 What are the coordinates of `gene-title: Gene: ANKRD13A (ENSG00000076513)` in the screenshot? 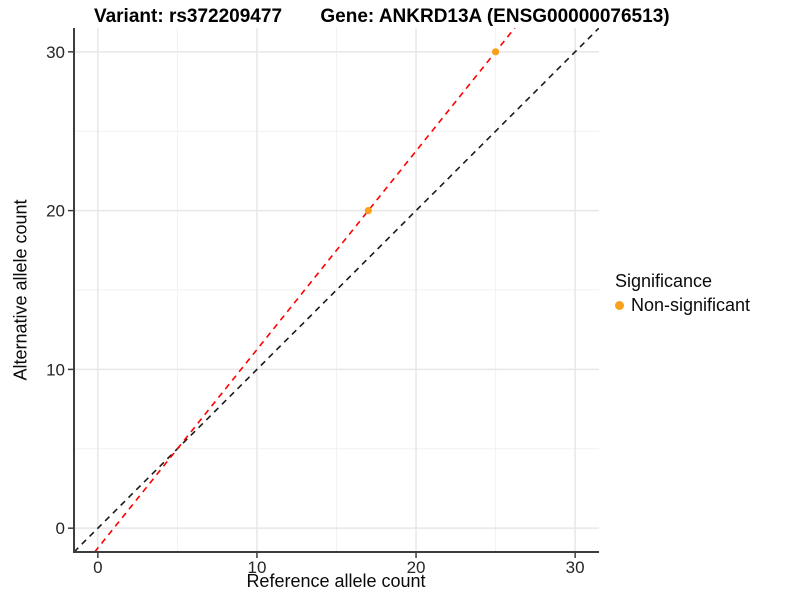 It's located at (495, 16).